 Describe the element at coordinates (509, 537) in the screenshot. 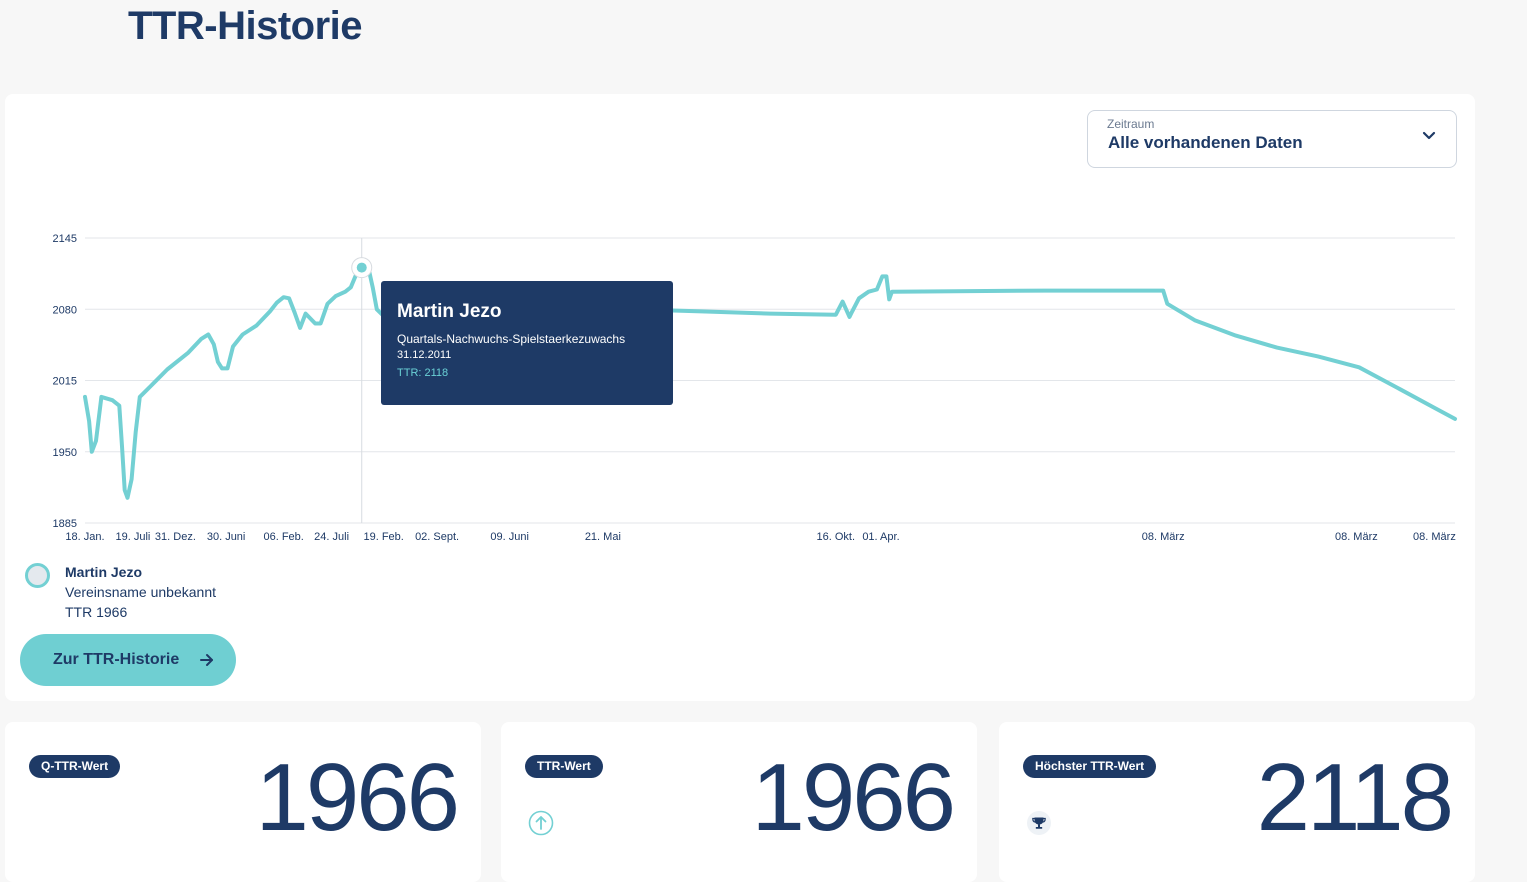

I see `x-tick-label: 09. Juni` at that location.